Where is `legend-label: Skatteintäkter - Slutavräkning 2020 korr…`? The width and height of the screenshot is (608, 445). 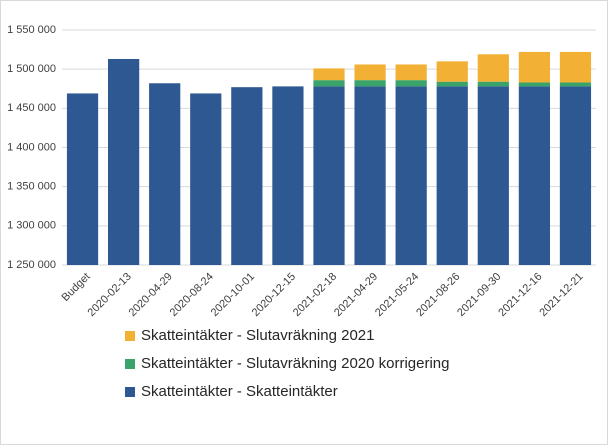 legend-label: Skatteintäkter - Slutavräkning 2020 korr… is located at coordinates (295, 363).